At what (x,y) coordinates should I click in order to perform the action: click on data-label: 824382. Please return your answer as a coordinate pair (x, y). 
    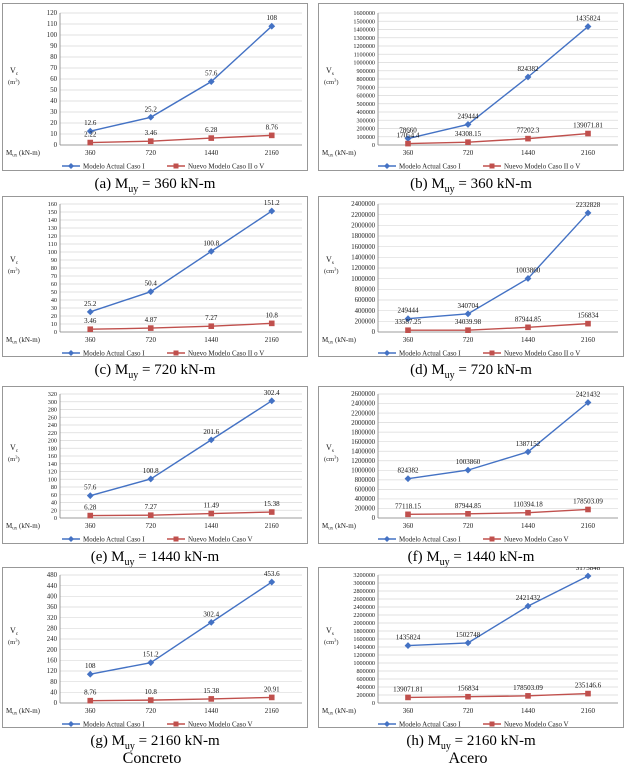
    Looking at the image, I should click on (529, 69).